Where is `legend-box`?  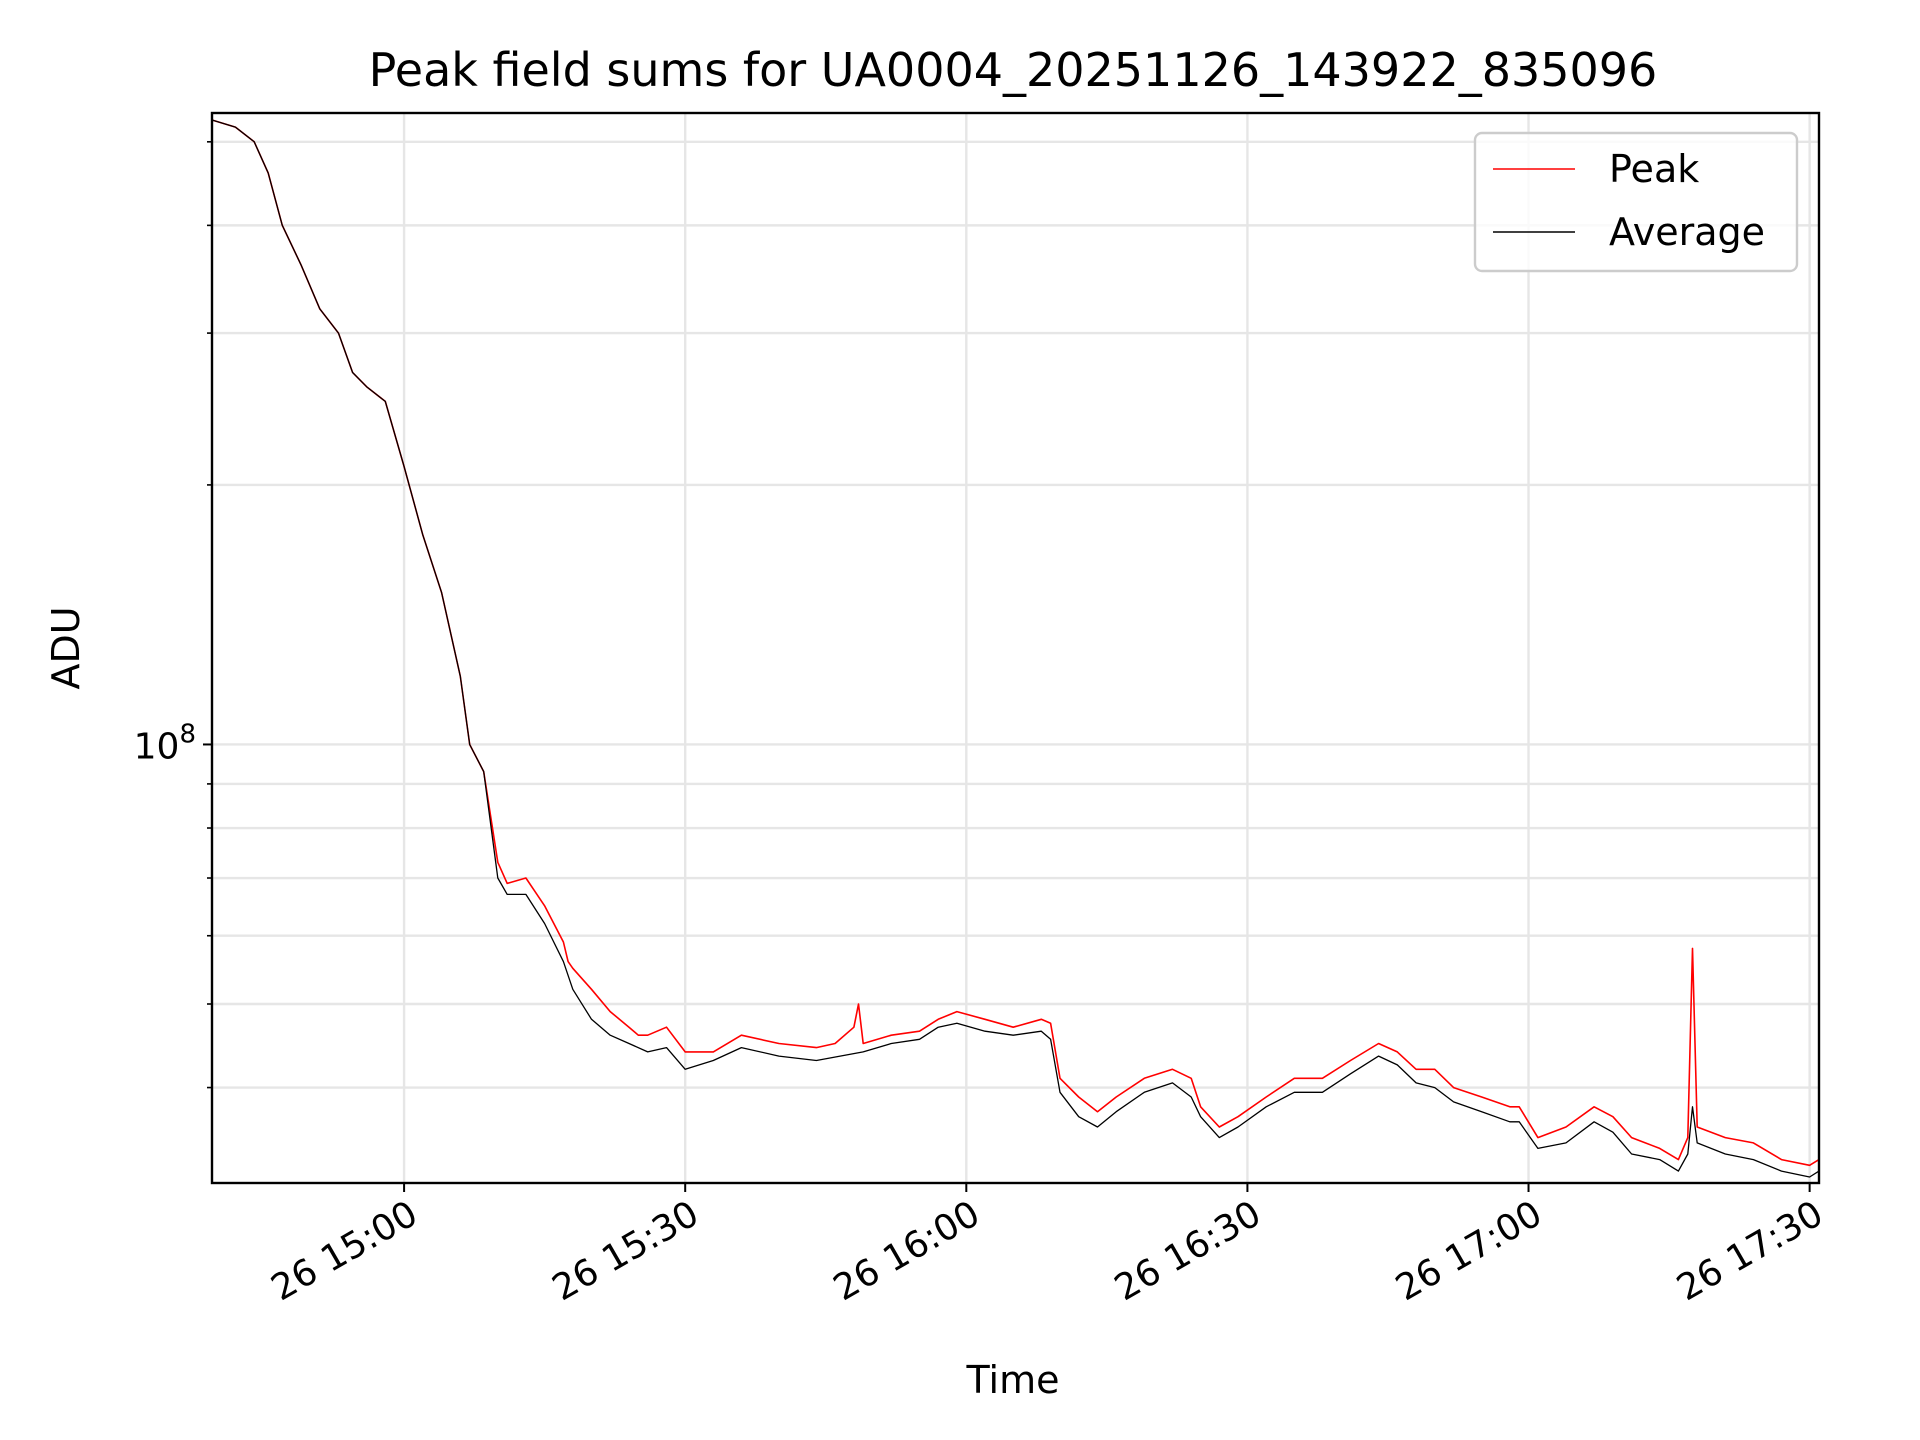 legend-box is located at coordinates (1636, 202).